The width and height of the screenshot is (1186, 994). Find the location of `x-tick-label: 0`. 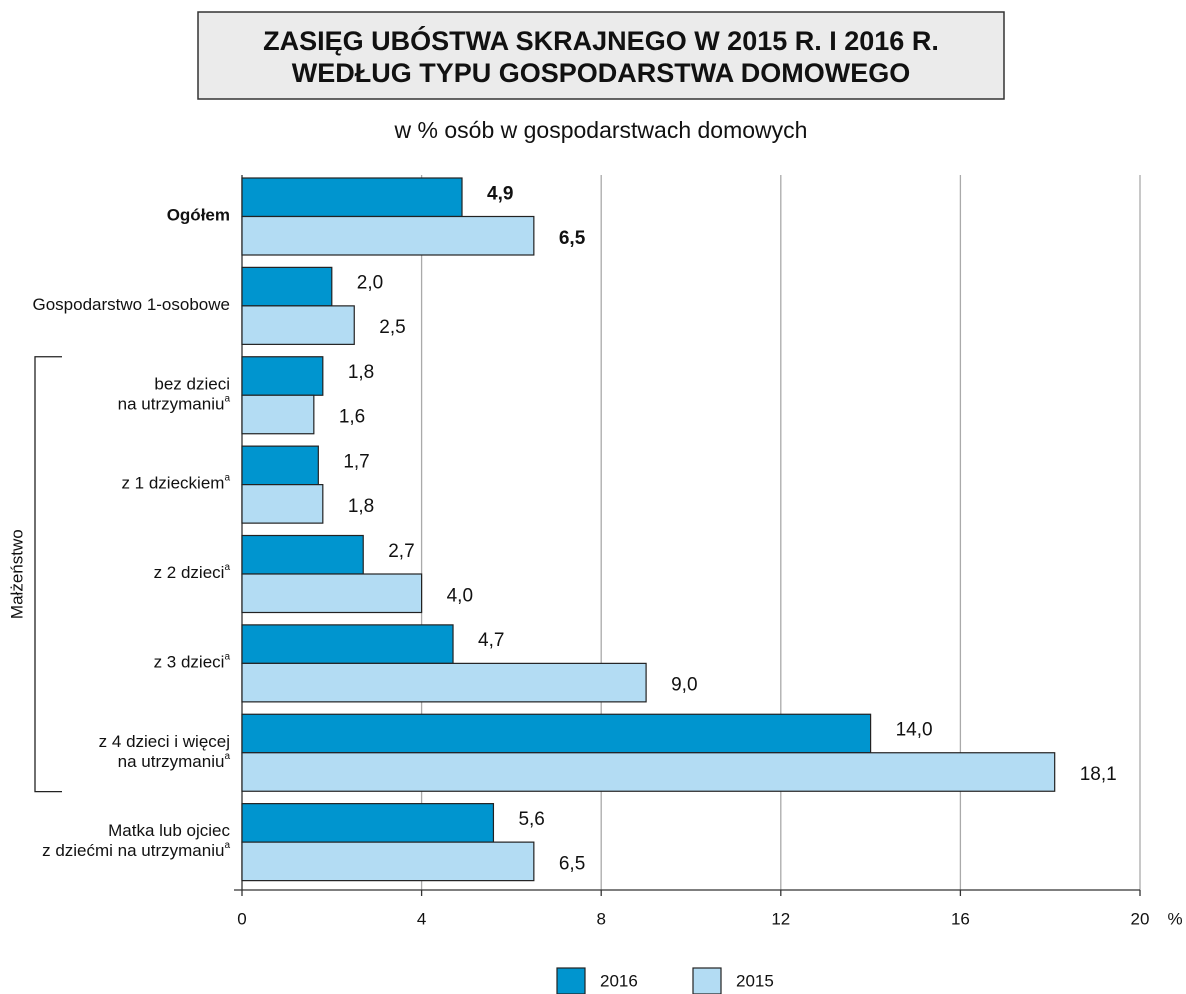

x-tick-label: 0 is located at coordinates (241, 918).